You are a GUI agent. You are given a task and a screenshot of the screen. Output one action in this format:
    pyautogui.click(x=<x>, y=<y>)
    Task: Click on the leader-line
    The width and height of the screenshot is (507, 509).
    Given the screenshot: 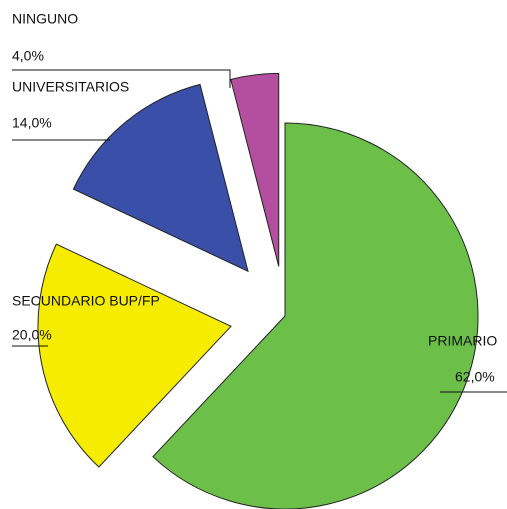 What is the action you would take?
    pyautogui.click(x=121, y=78)
    